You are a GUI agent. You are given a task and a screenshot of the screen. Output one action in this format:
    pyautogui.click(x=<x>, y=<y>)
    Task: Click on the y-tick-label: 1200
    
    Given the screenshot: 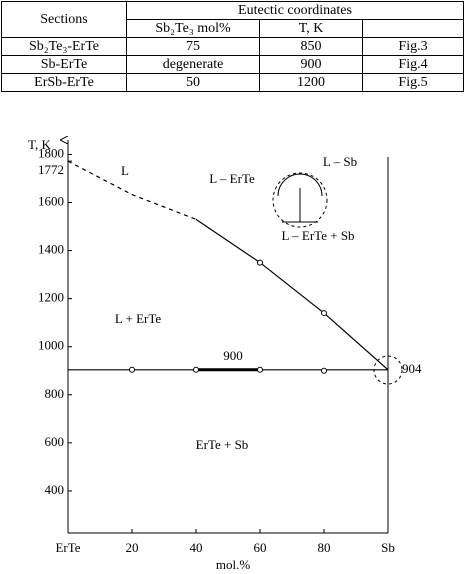 What is the action you would take?
    pyautogui.click(x=51, y=297)
    